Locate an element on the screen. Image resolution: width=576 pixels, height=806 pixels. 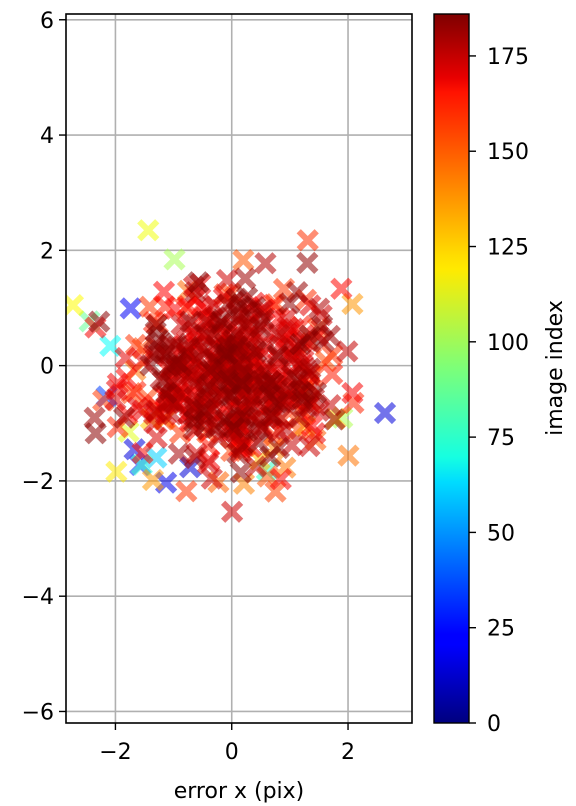
x-axis-title: error x (pix) is located at coordinates (239, 791).